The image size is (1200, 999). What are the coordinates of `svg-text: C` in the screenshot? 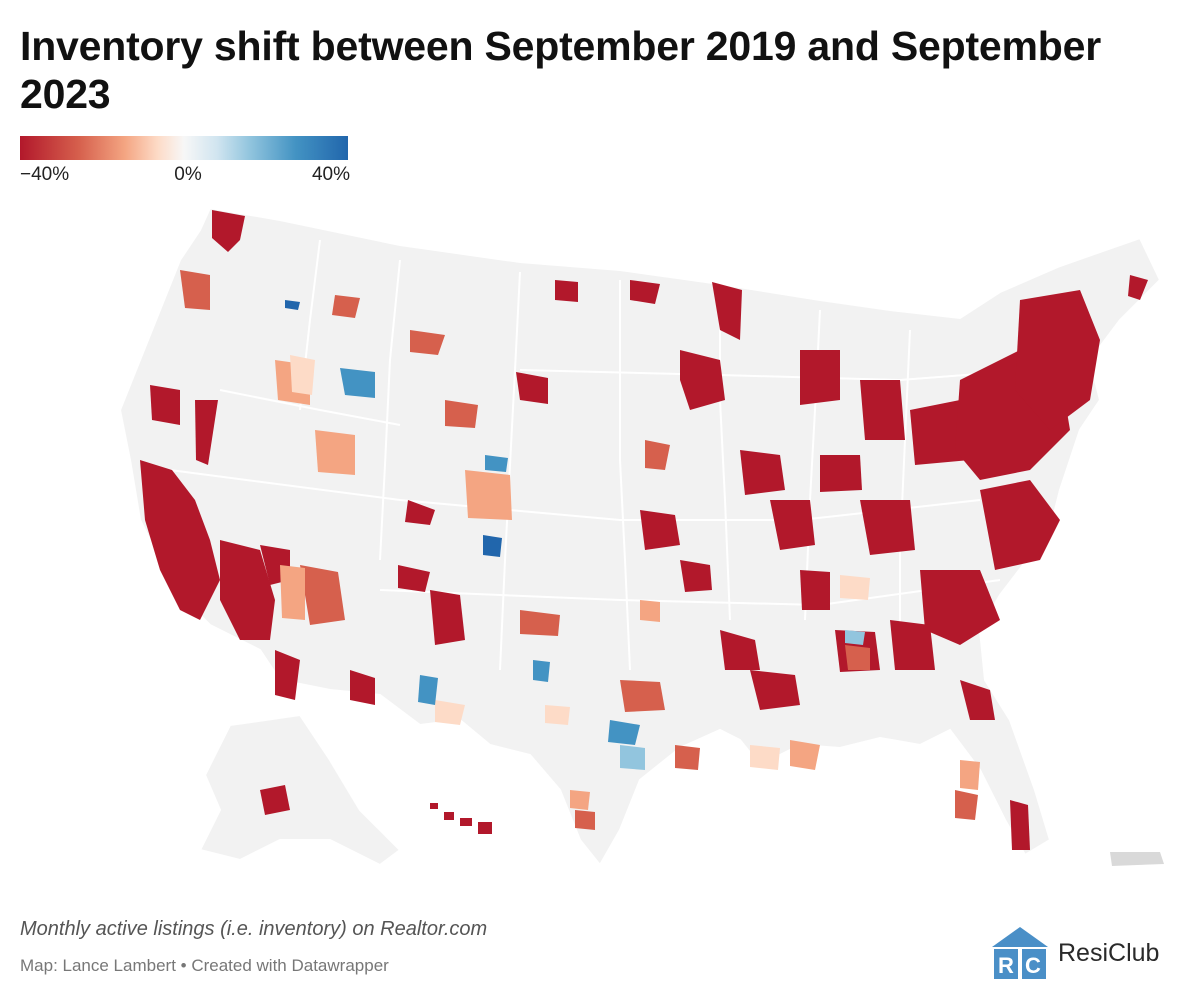 It's located at (1033, 965).